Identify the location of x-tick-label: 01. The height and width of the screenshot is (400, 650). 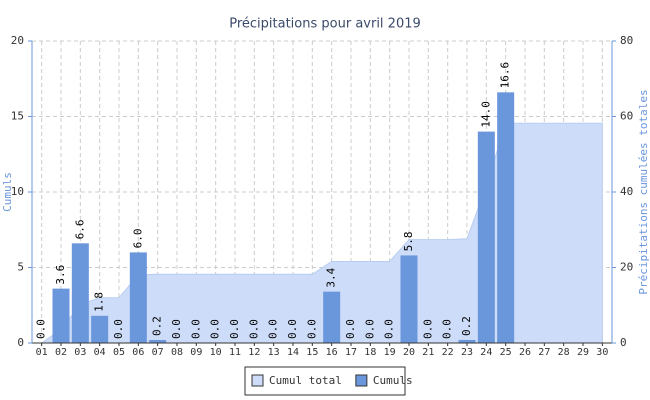
(42, 352).